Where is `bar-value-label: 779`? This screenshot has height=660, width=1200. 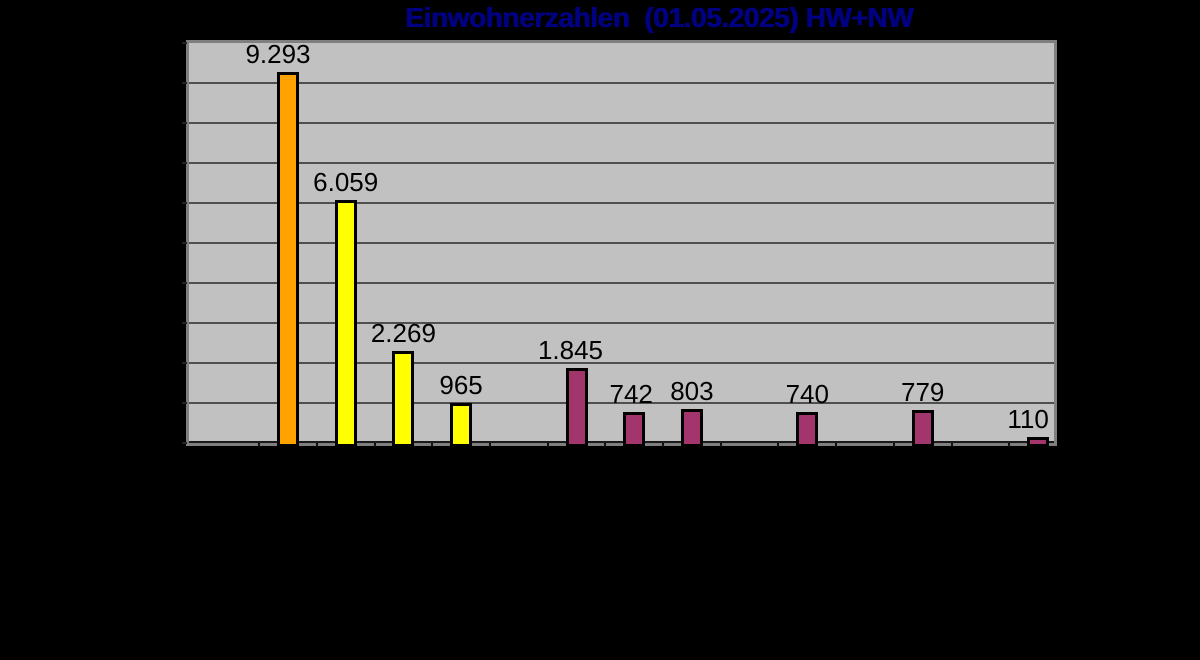 bar-value-label: 779 is located at coordinates (922, 392).